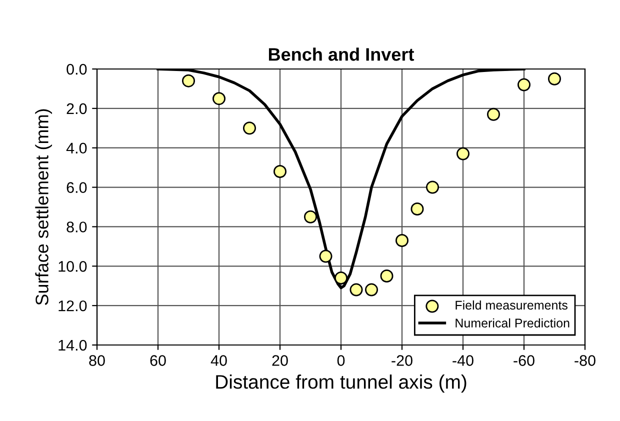  I want to click on y-tick-label: 0.0, so click(76, 69).